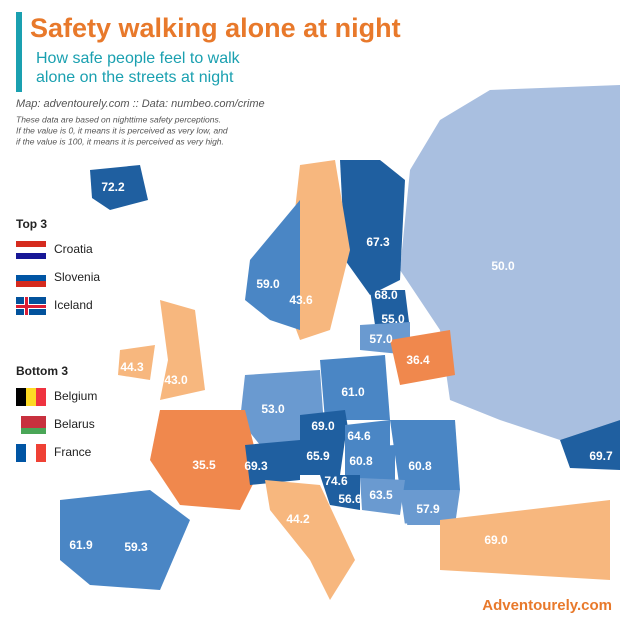 The height and width of the screenshot is (625, 620). What do you see at coordinates (31, 224) in the screenshot?
I see `legend-title: Top 3` at bounding box center [31, 224].